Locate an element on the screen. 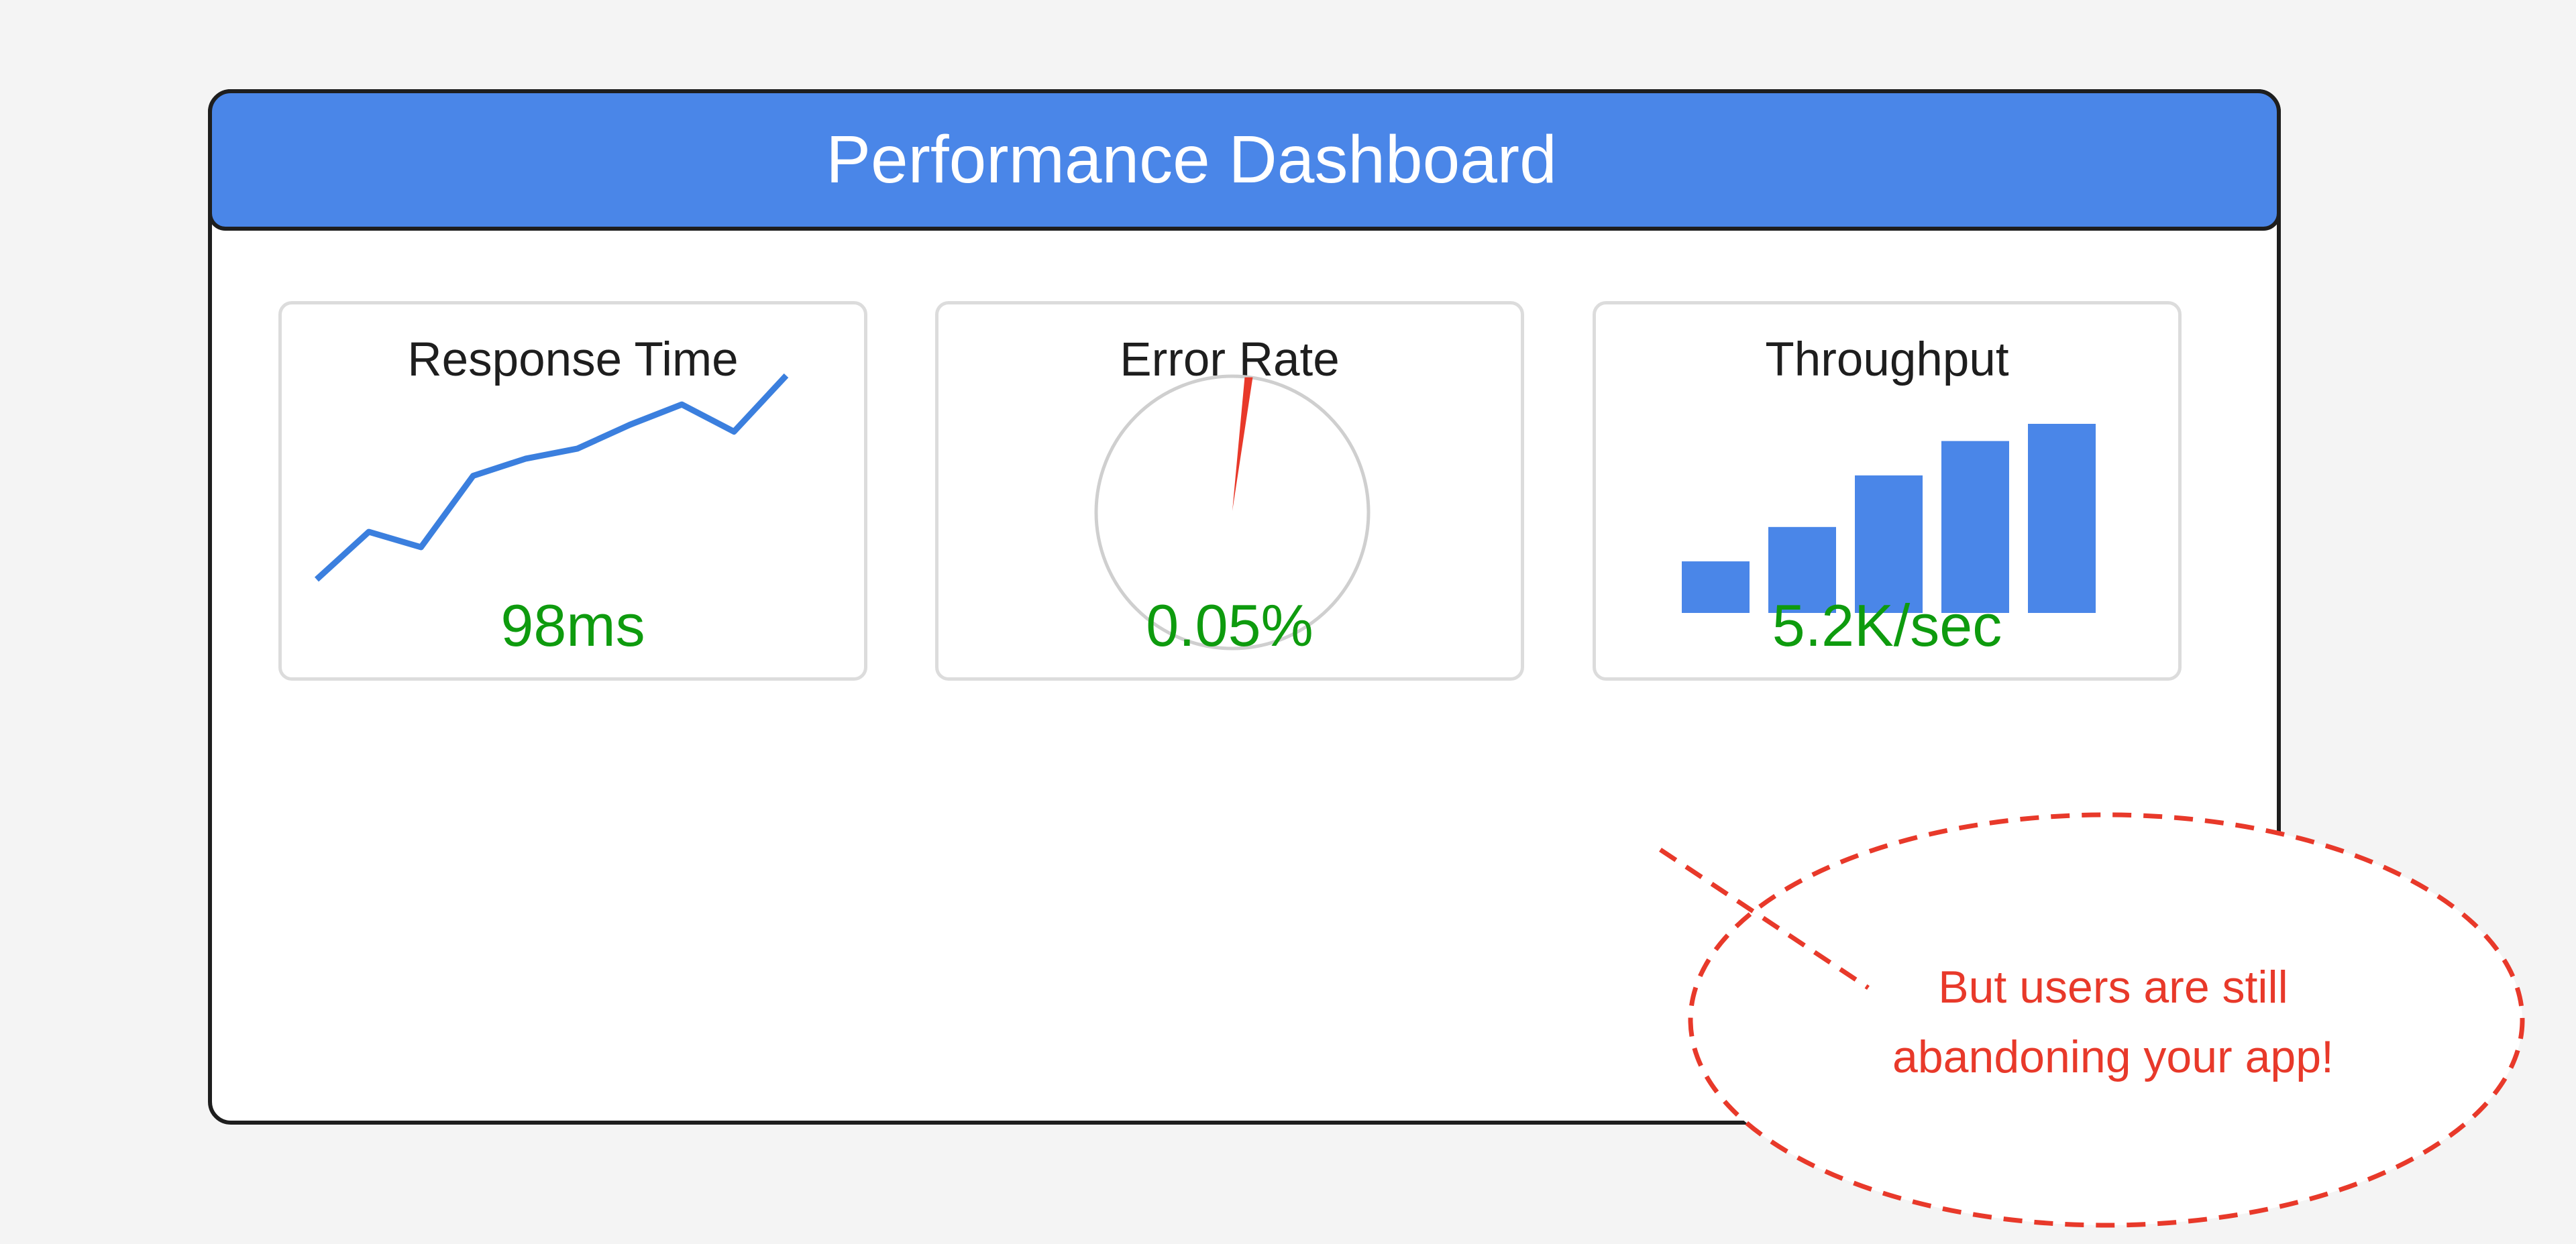 This screenshot has height=1244, width=2576. response-time-line-chart is located at coordinates (551, 478).